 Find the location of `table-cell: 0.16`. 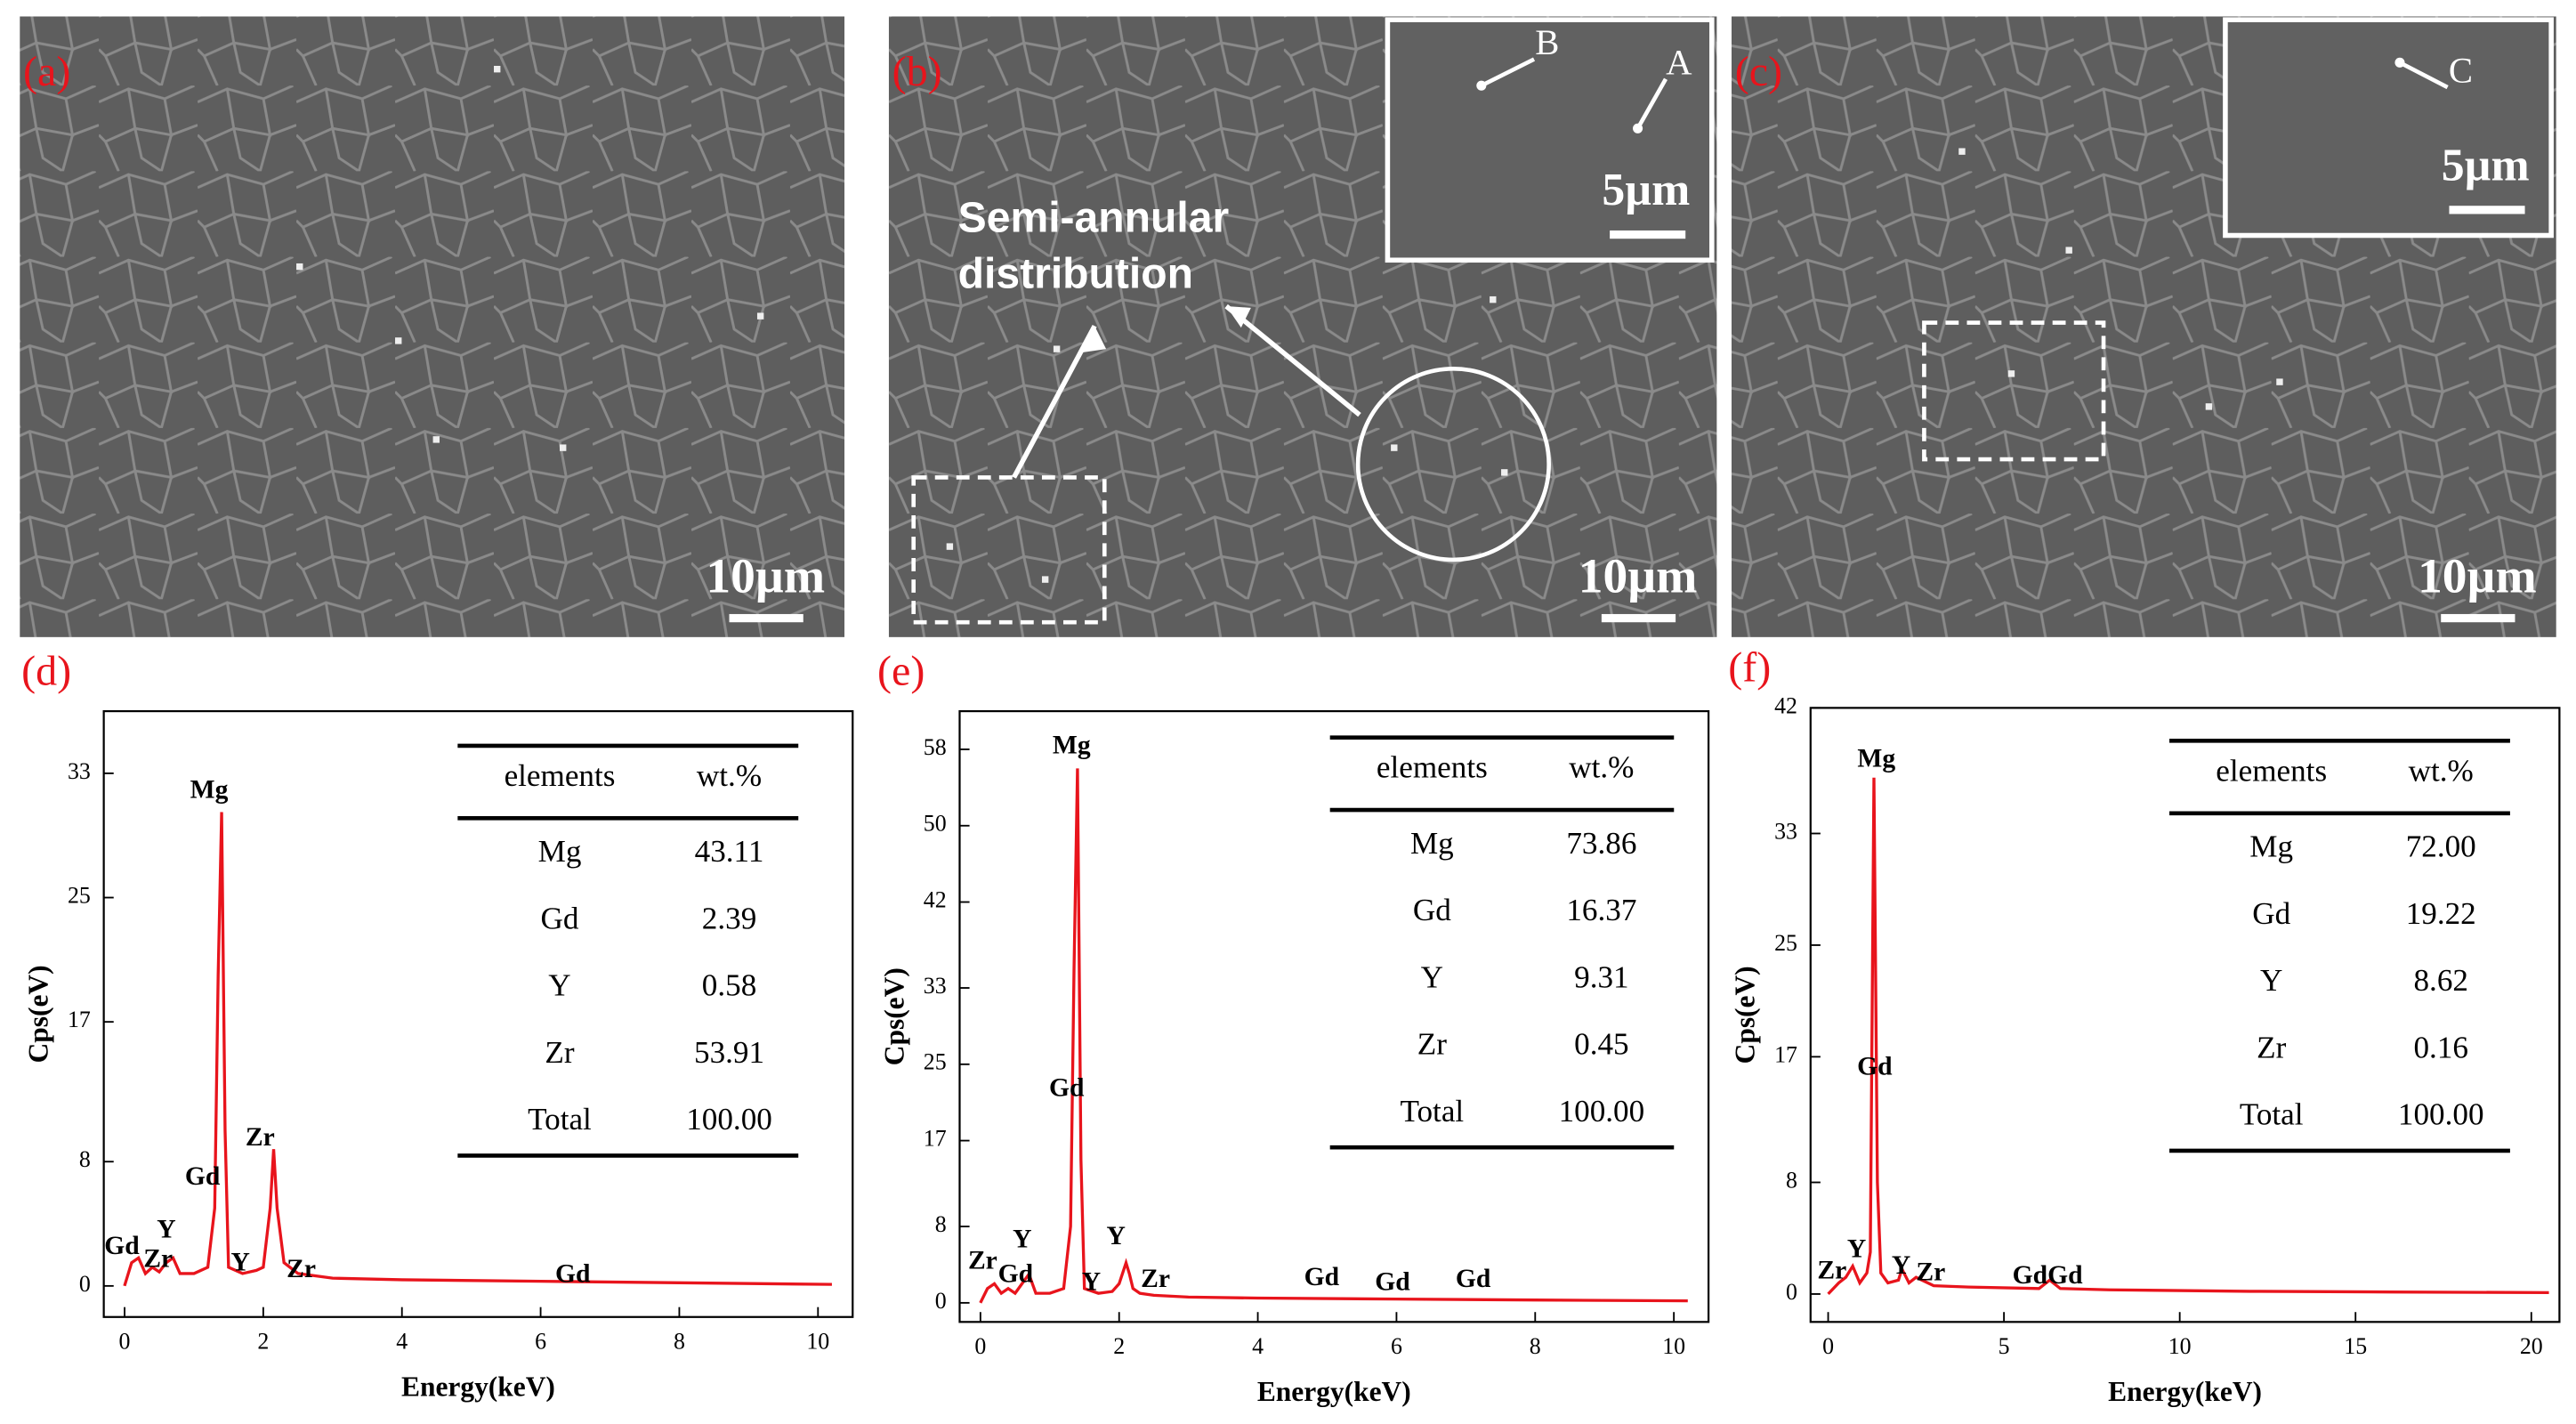

table-cell: 0.16 is located at coordinates (2440, 1047).